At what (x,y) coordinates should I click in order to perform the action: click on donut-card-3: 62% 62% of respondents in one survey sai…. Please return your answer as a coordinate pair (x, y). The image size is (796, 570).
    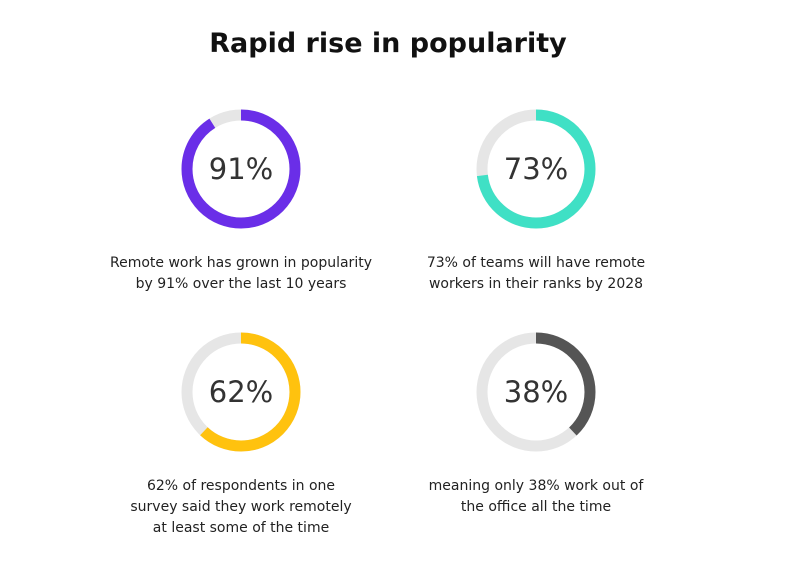
    Looking at the image, I should click on (241, 434).